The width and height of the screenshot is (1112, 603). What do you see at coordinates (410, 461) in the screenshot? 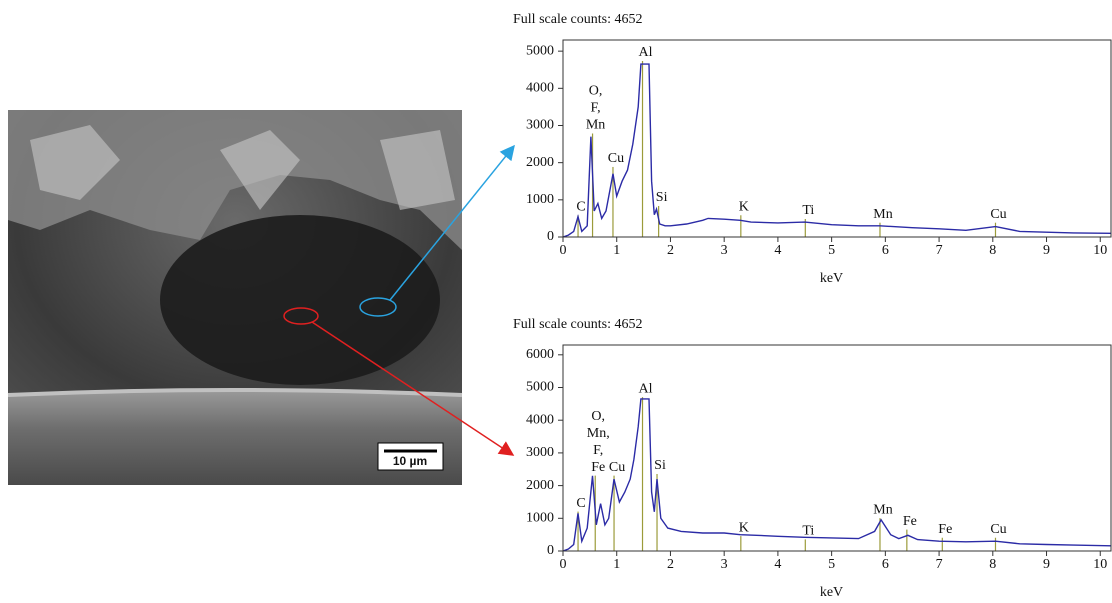
I see `scale-bar-label: 10 µm` at bounding box center [410, 461].